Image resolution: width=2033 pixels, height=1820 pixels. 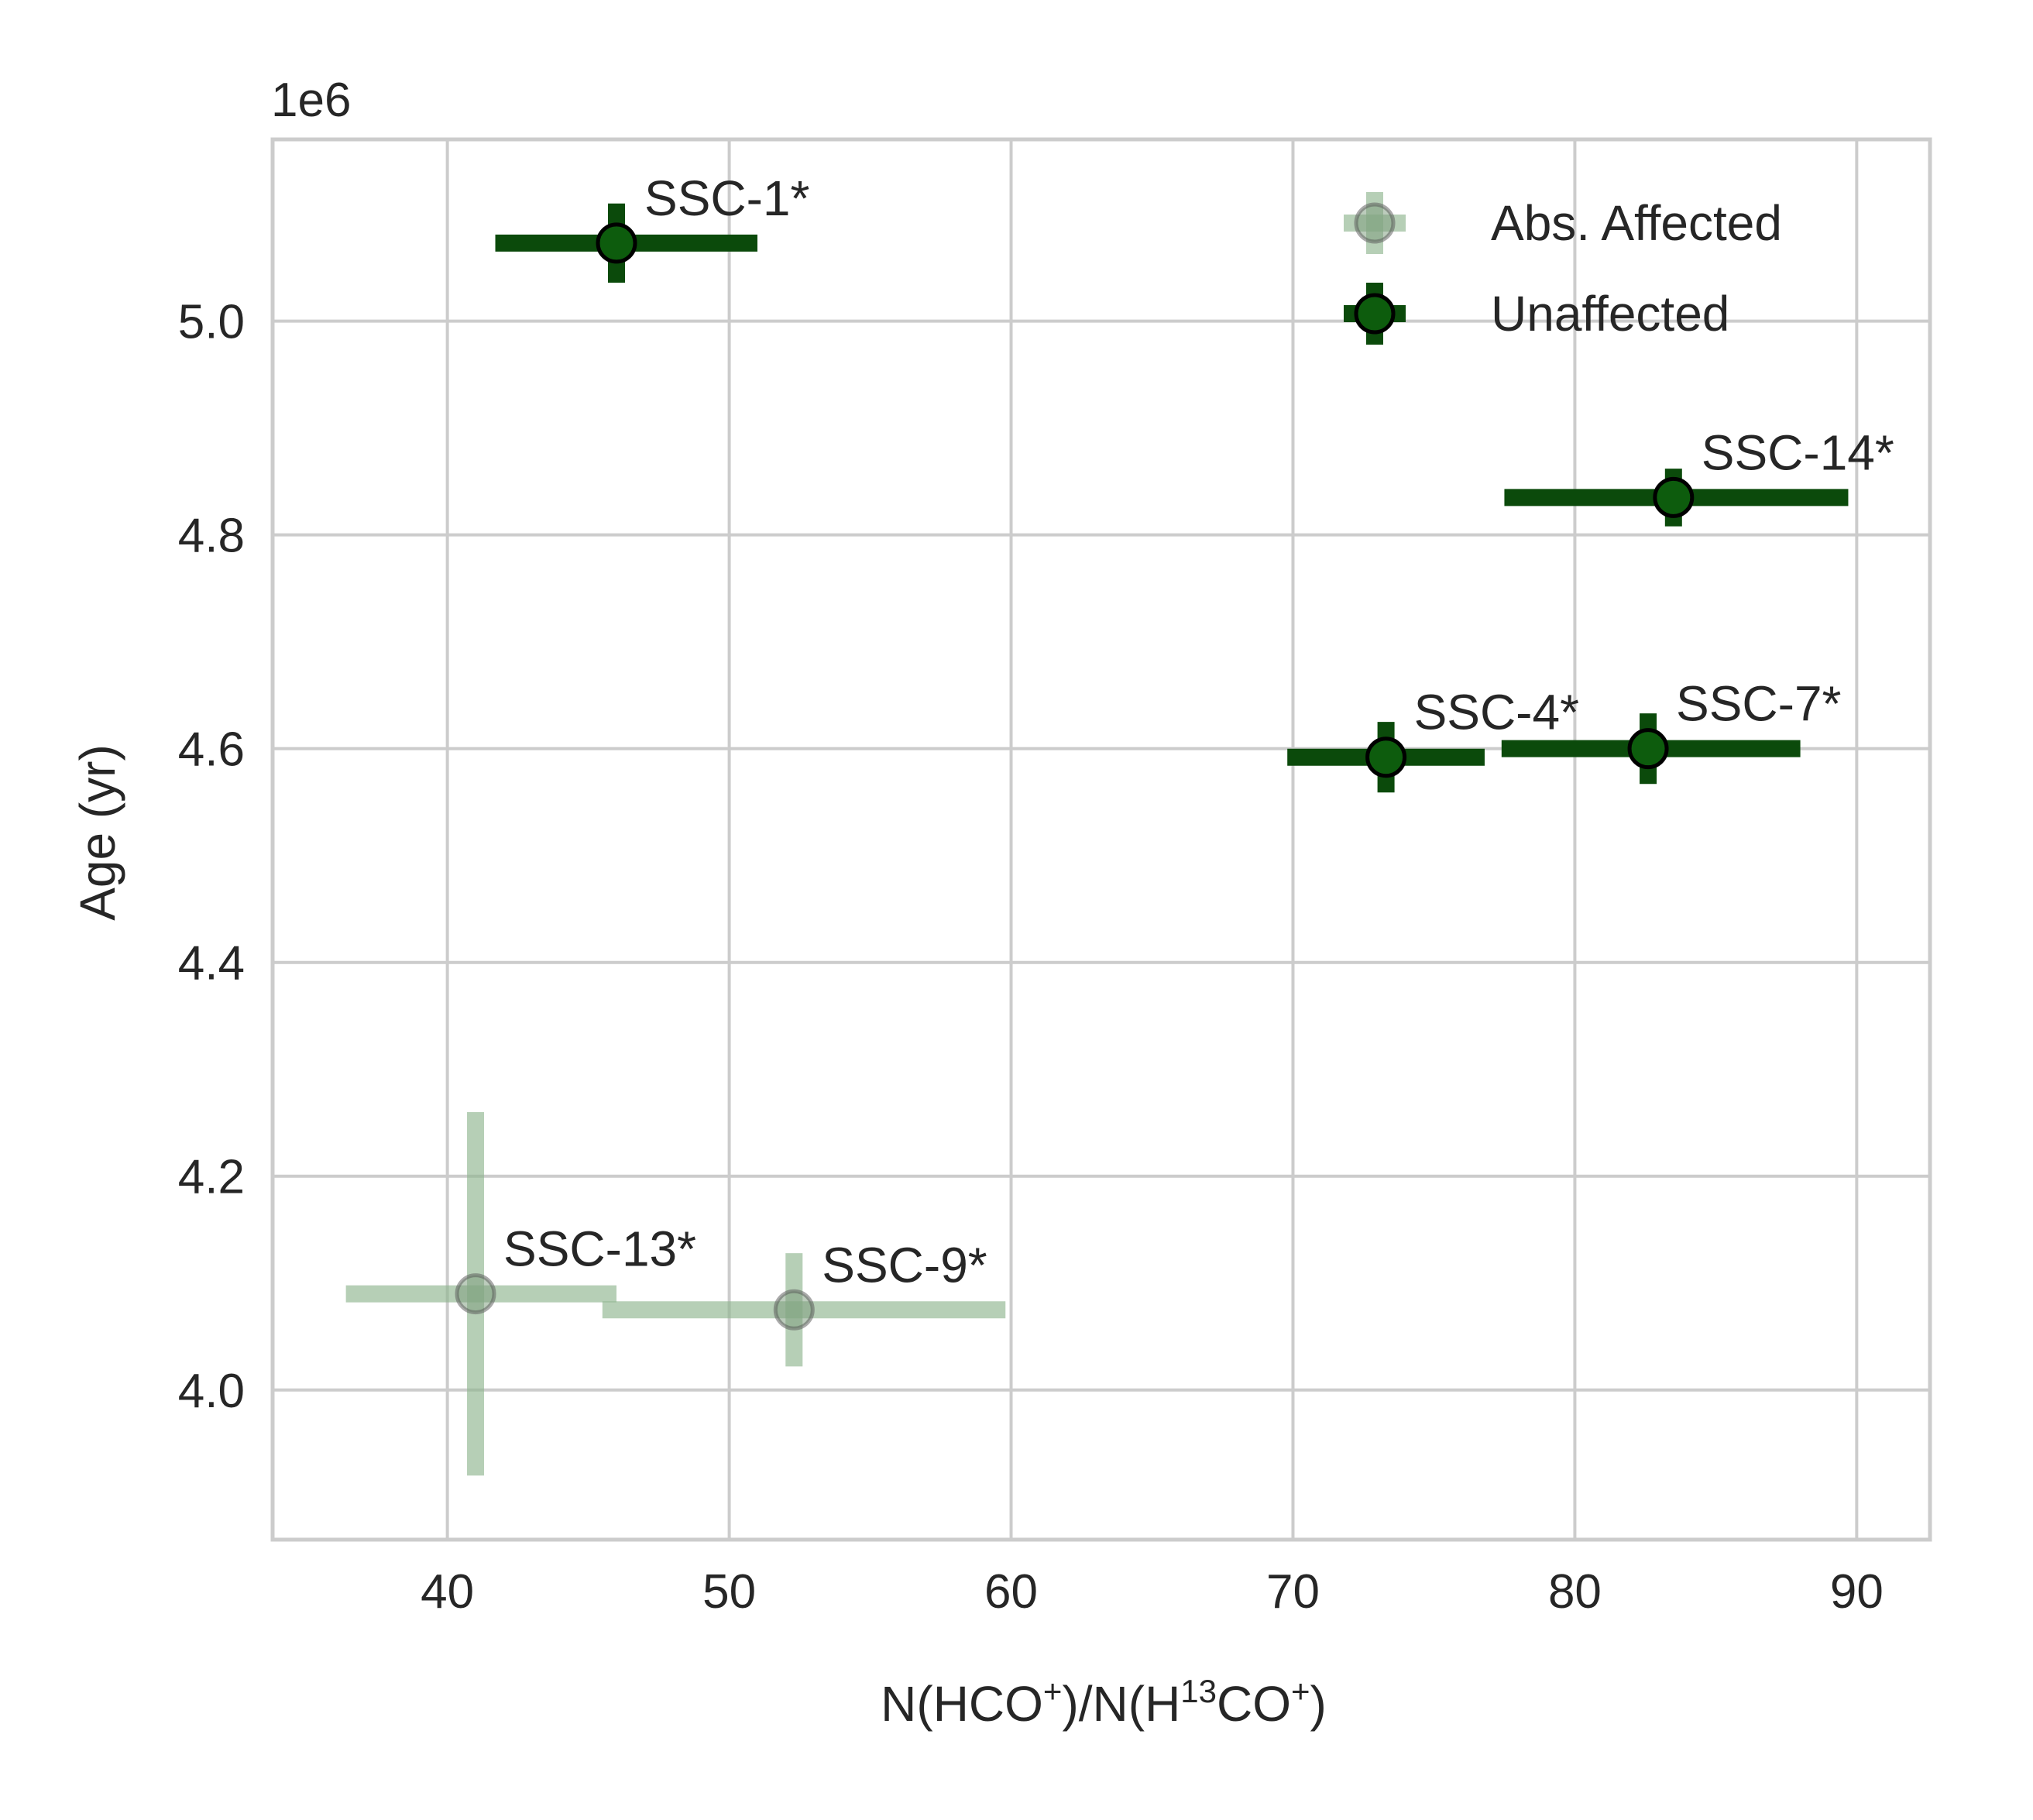 What do you see at coordinates (1198, 1691) in the screenshot?
I see `x-axis-label-sup: 13` at bounding box center [1198, 1691].